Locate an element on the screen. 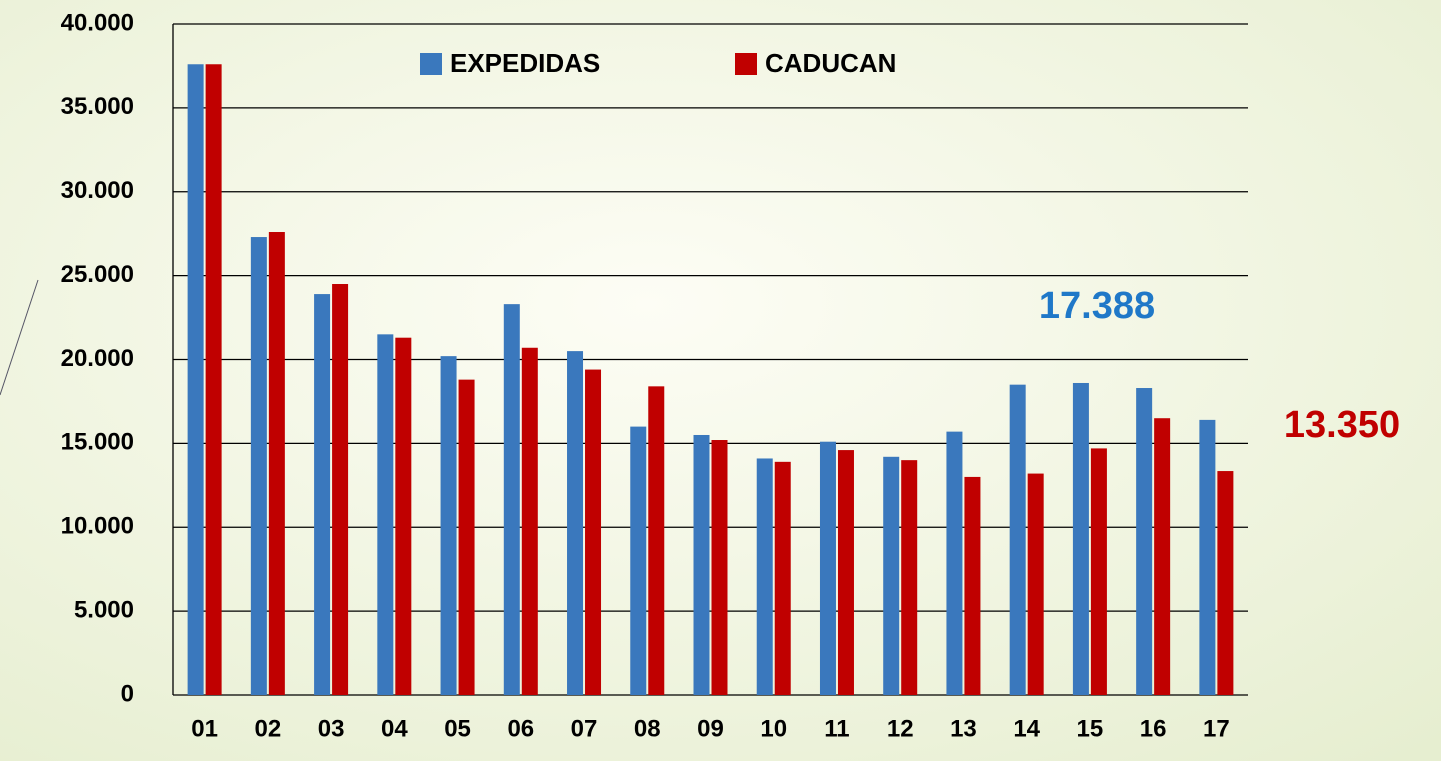  x-tick-label: 12 is located at coordinates (900, 728).